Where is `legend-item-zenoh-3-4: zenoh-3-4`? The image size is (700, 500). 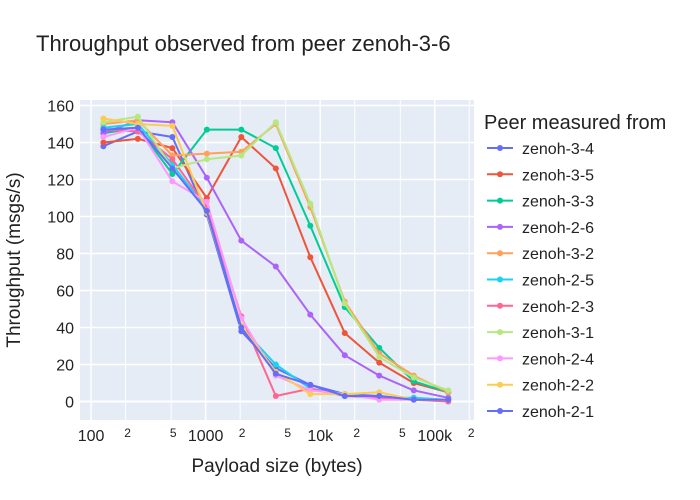 legend-item-zenoh-3-4: zenoh-3-4 is located at coordinates (540, 149).